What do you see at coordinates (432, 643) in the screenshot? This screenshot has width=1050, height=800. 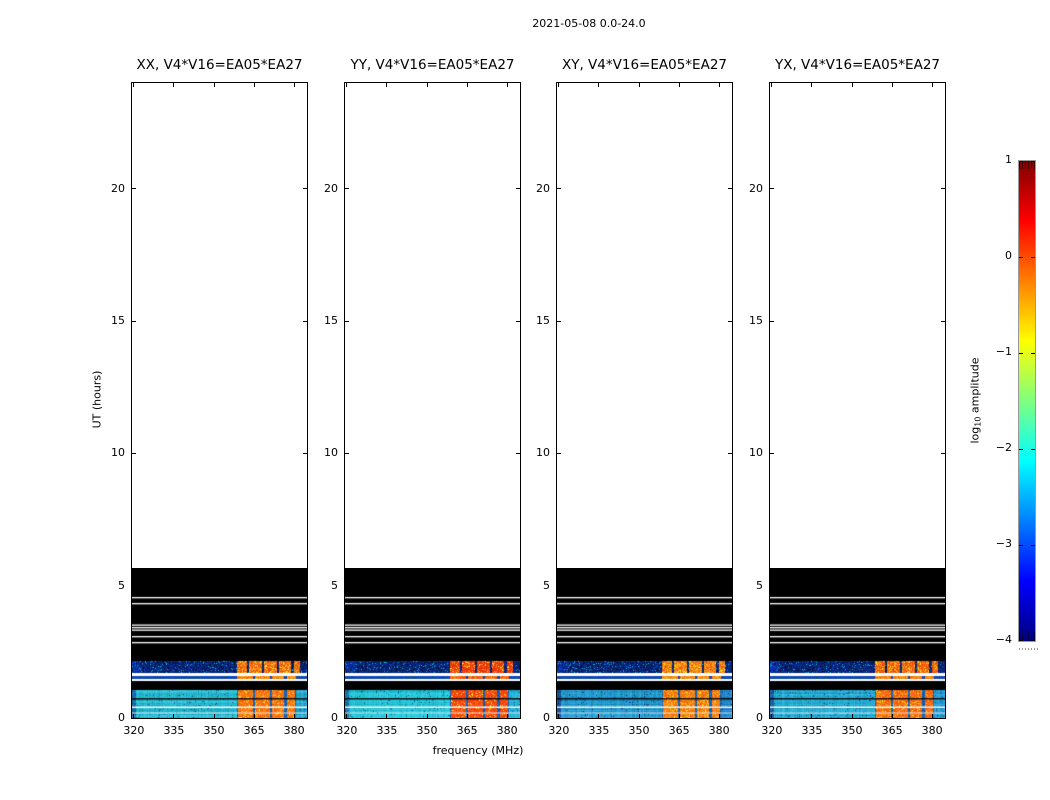 I see `spectrogram-canvas-yy` at bounding box center [432, 643].